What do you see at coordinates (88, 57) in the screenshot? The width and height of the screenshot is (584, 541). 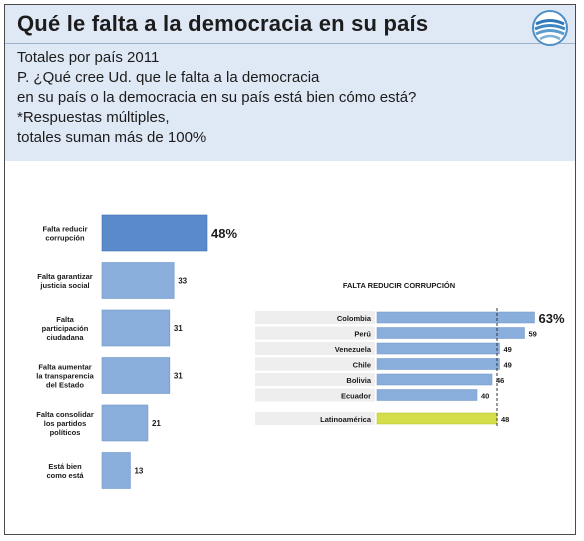 I see `subtitle-year: Totales por país 2011` at bounding box center [88, 57].